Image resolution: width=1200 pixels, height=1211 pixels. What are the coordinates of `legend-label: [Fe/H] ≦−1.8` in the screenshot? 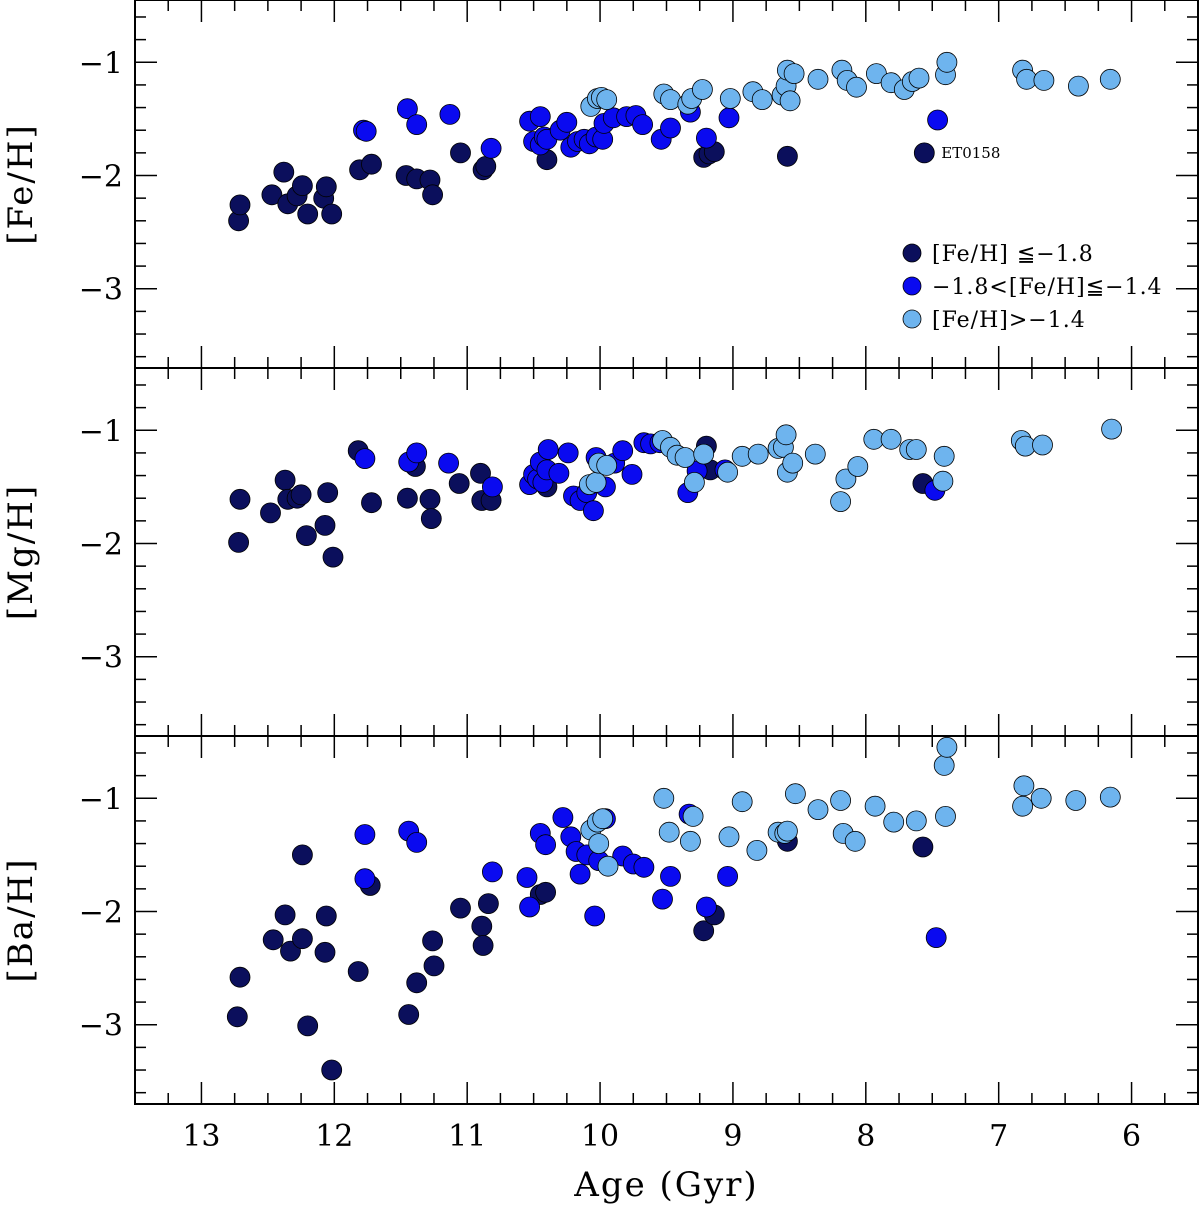 It's located at (1013, 254).